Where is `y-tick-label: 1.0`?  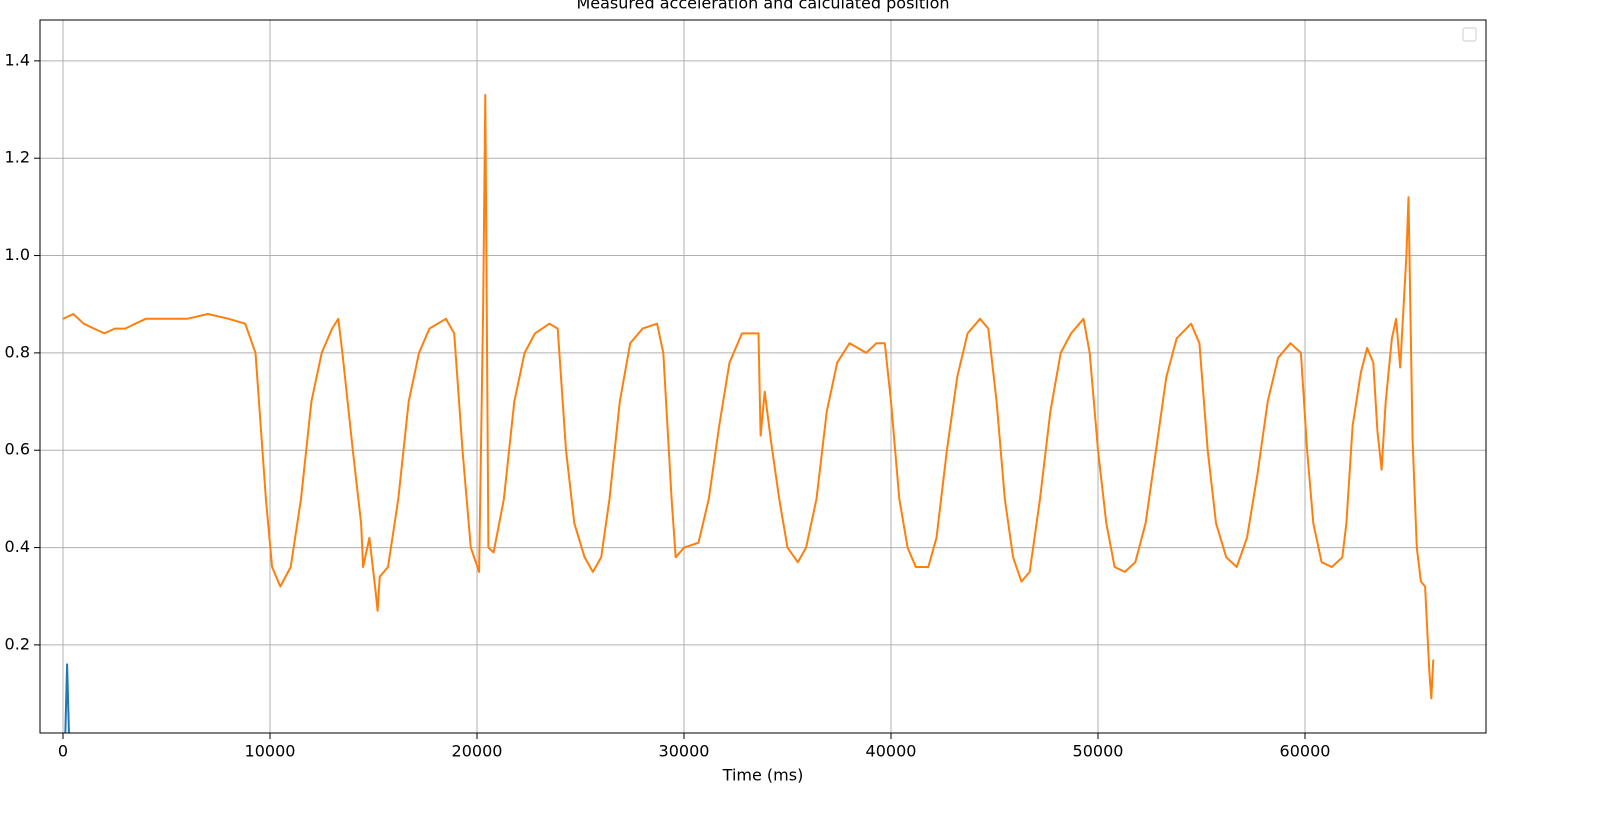
y-tick-label: 1.0 is located at coordinates (17, 254).